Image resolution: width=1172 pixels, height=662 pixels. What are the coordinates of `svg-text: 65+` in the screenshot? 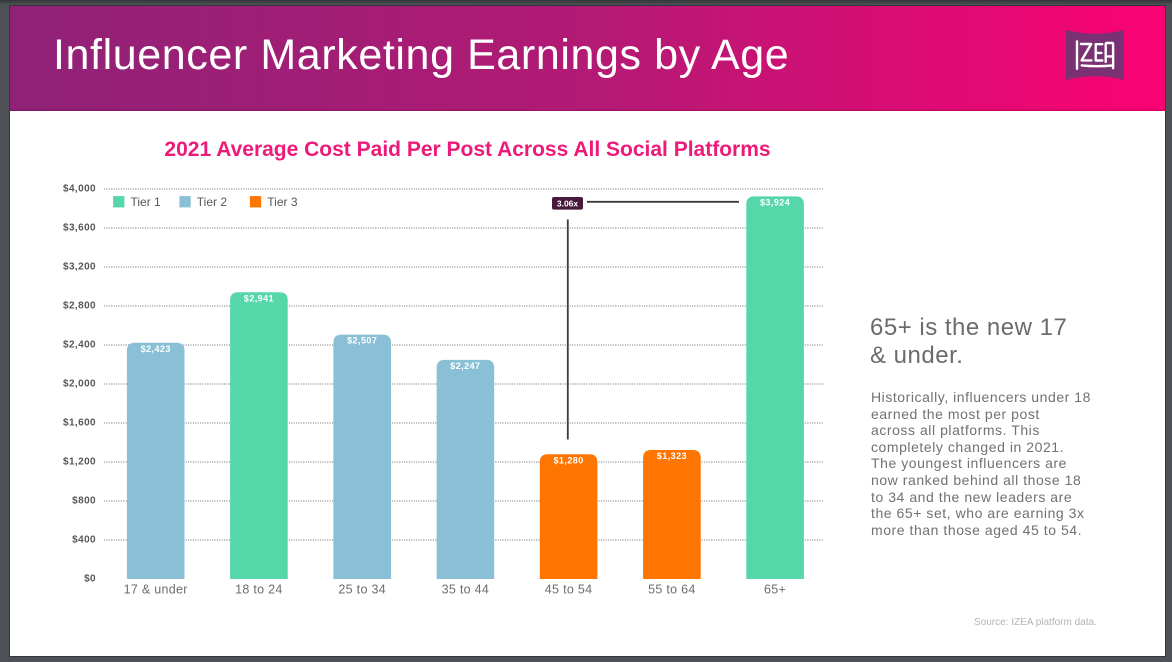 It's located at (775, 590).